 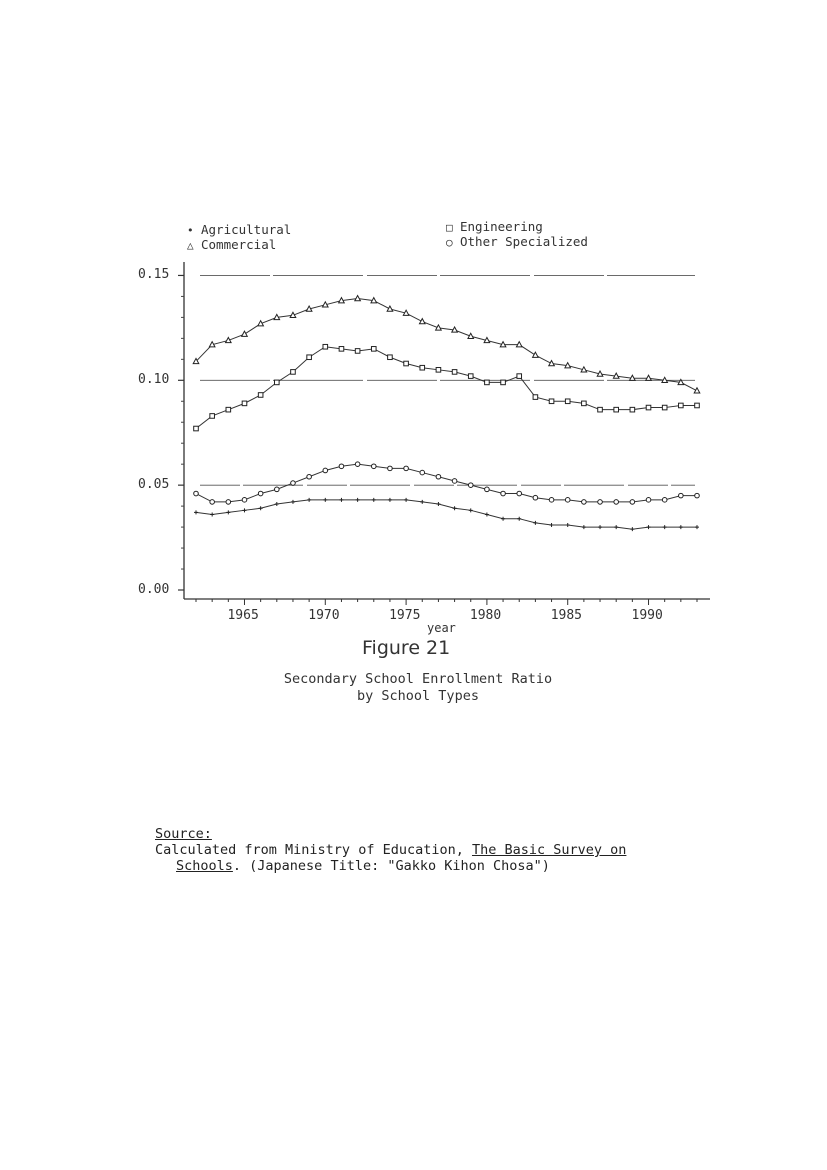 I want to click on figure-caption-line2: by School Types, so click(x=418, y=696).